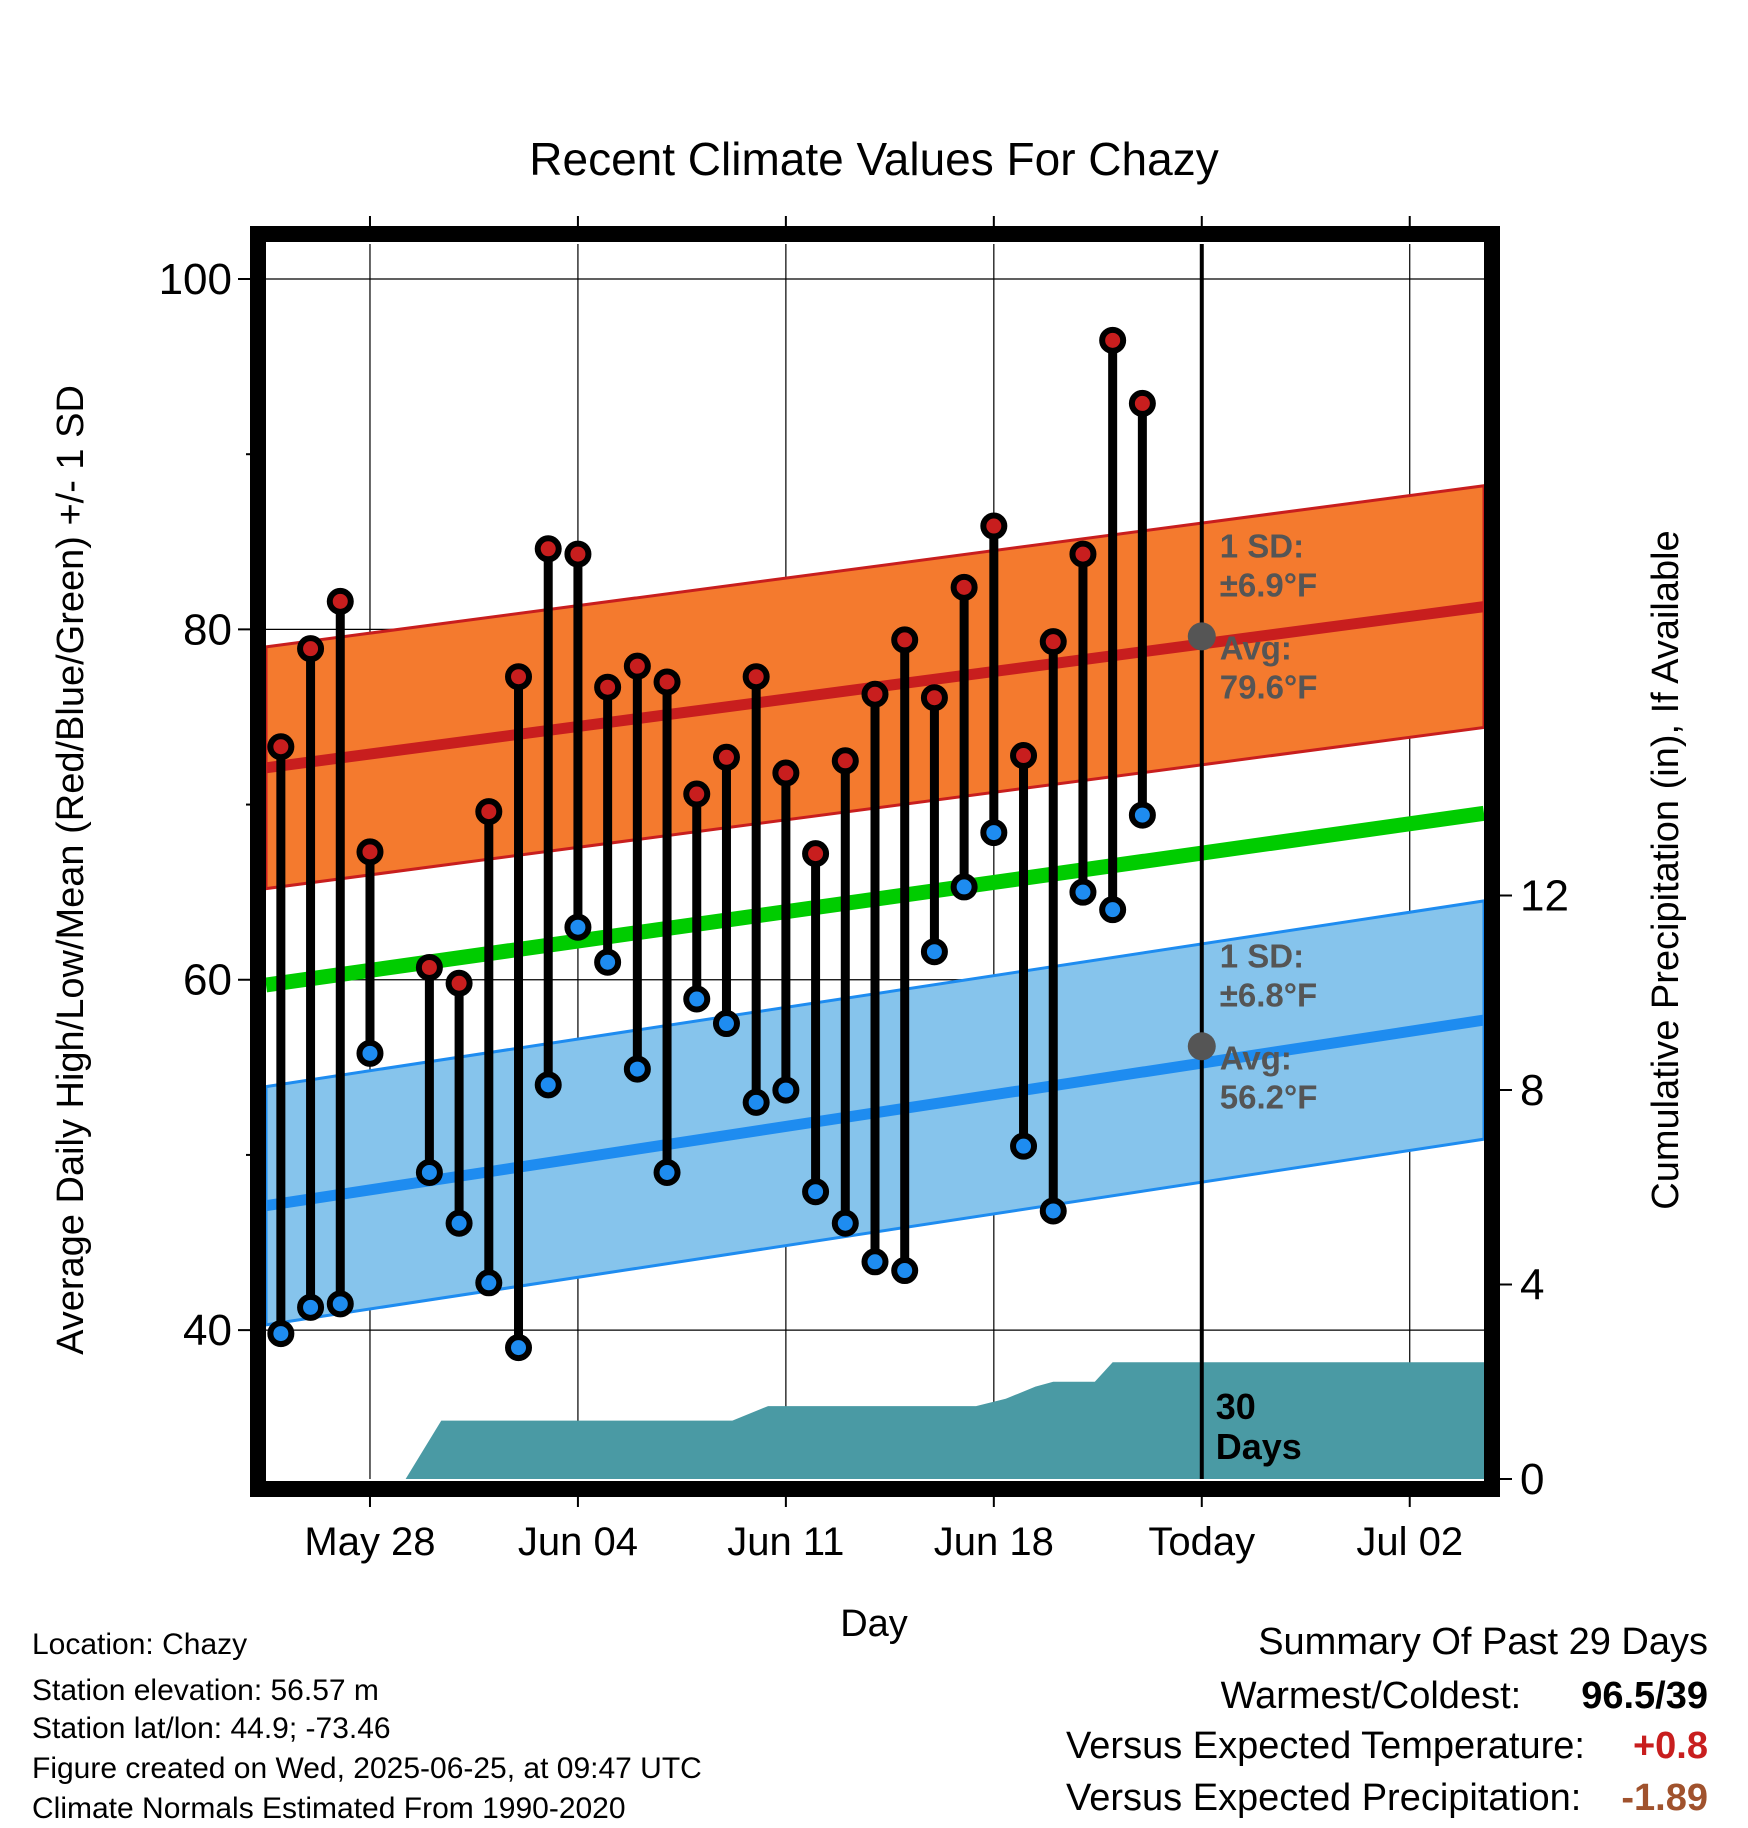 The height and width of the screenshot is (1828, 1748). What do you see at coordinates (329, 1808) in the screenshot?
I see `info-normals: Climate Normals Estimated From 1990-2020` at bounding box center [329, 1808].